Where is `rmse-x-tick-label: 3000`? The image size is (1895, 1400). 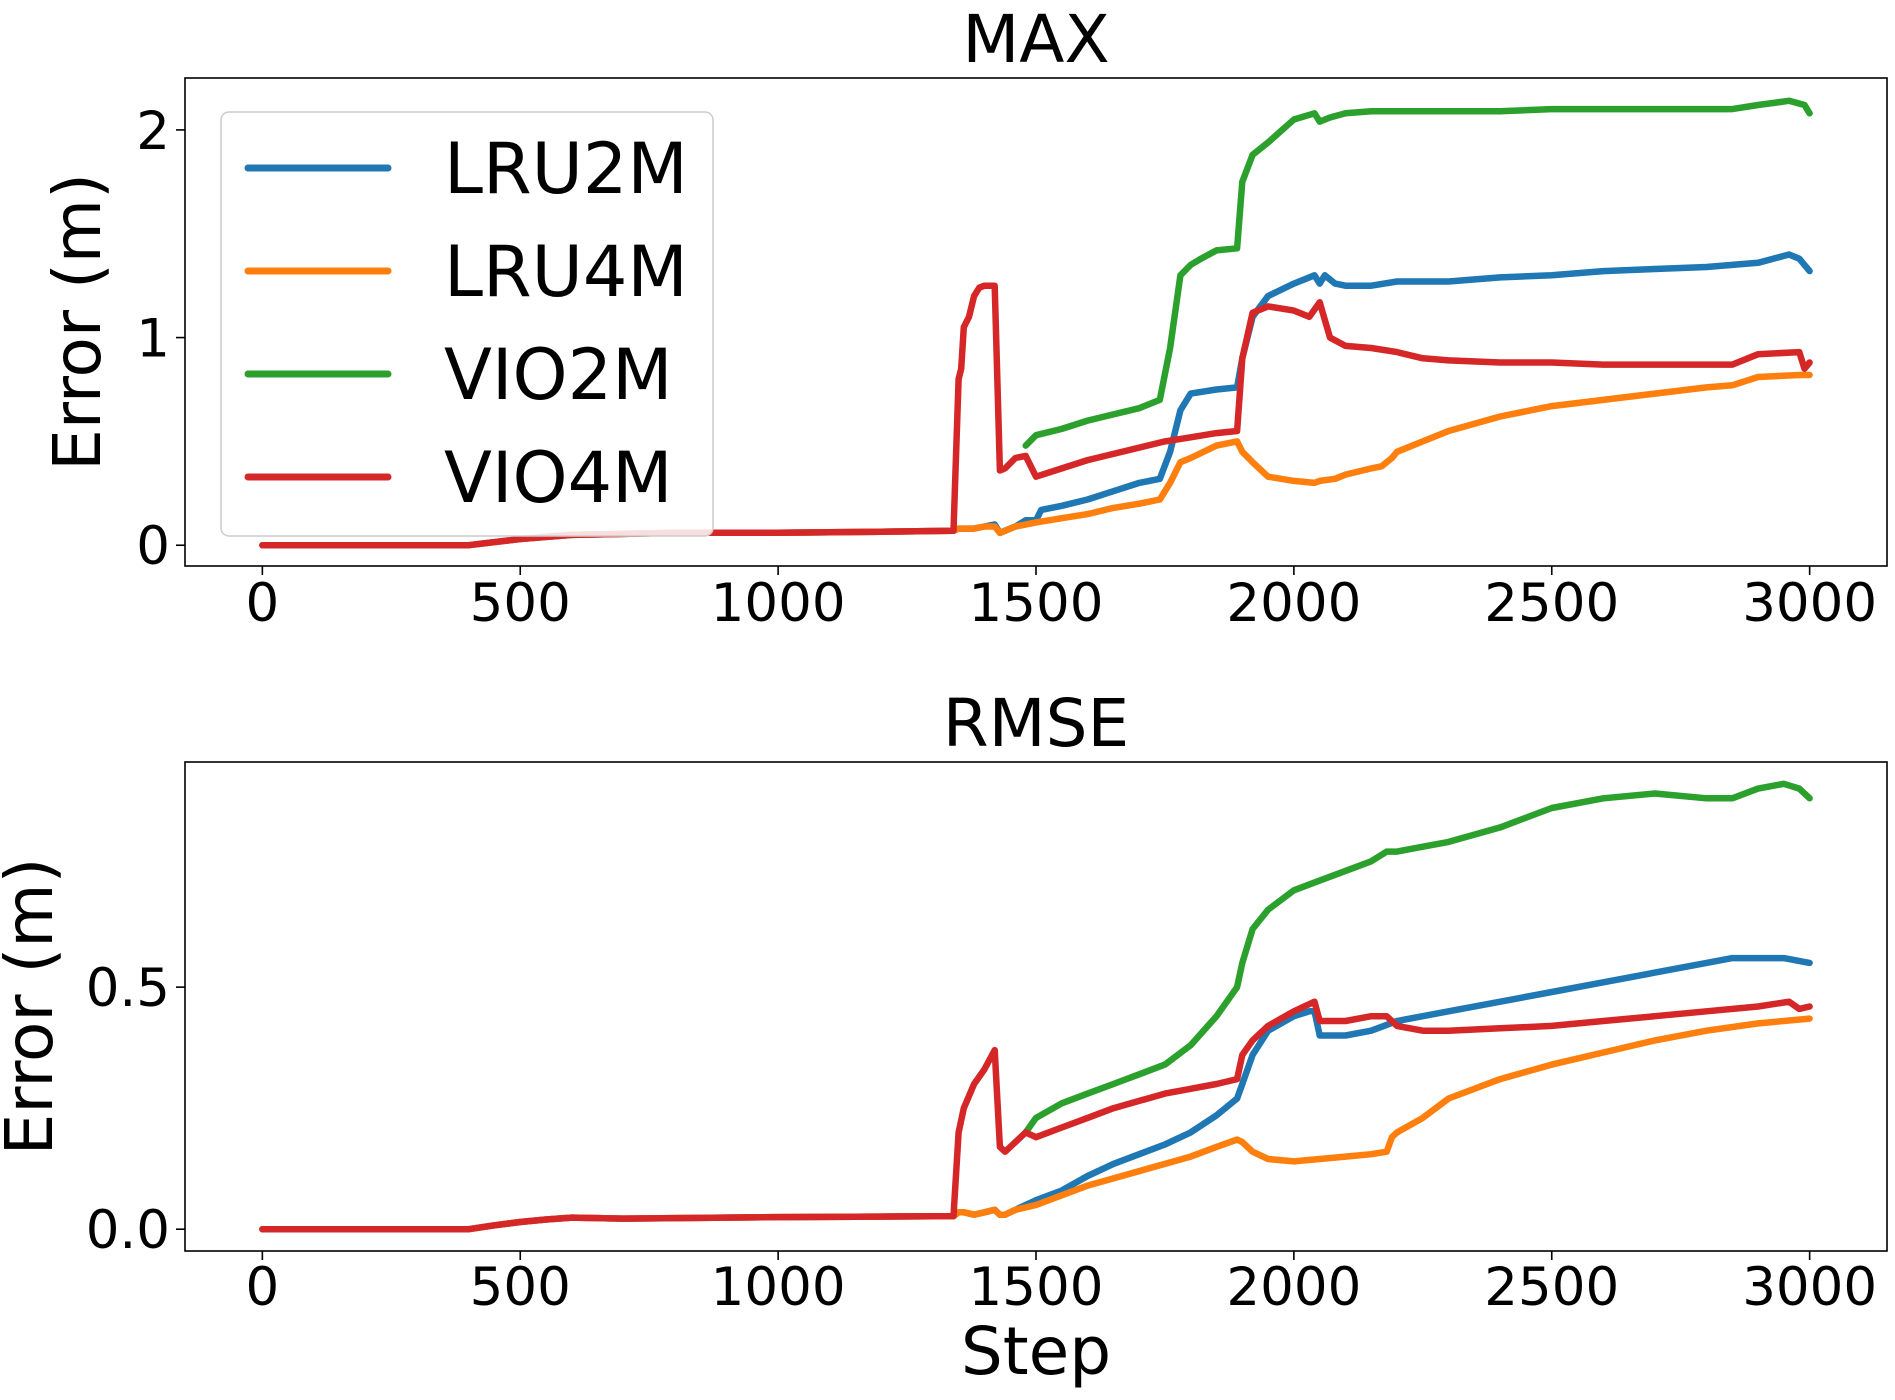
rmse-x-tick-label: 3000 is located at coordinates (1809, 1287).